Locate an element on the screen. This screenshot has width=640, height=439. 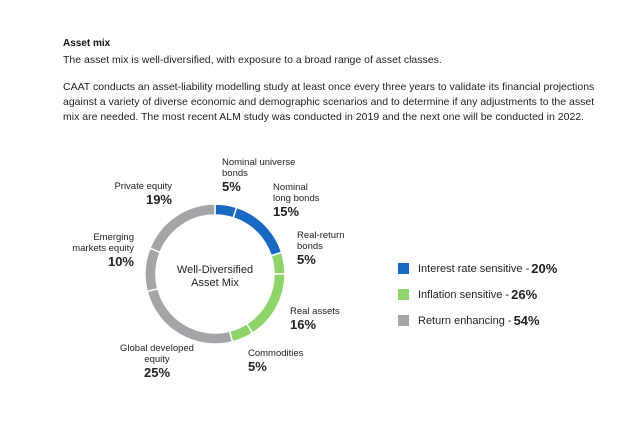
label-line1: Real assets is located at coordinates (315, 311).